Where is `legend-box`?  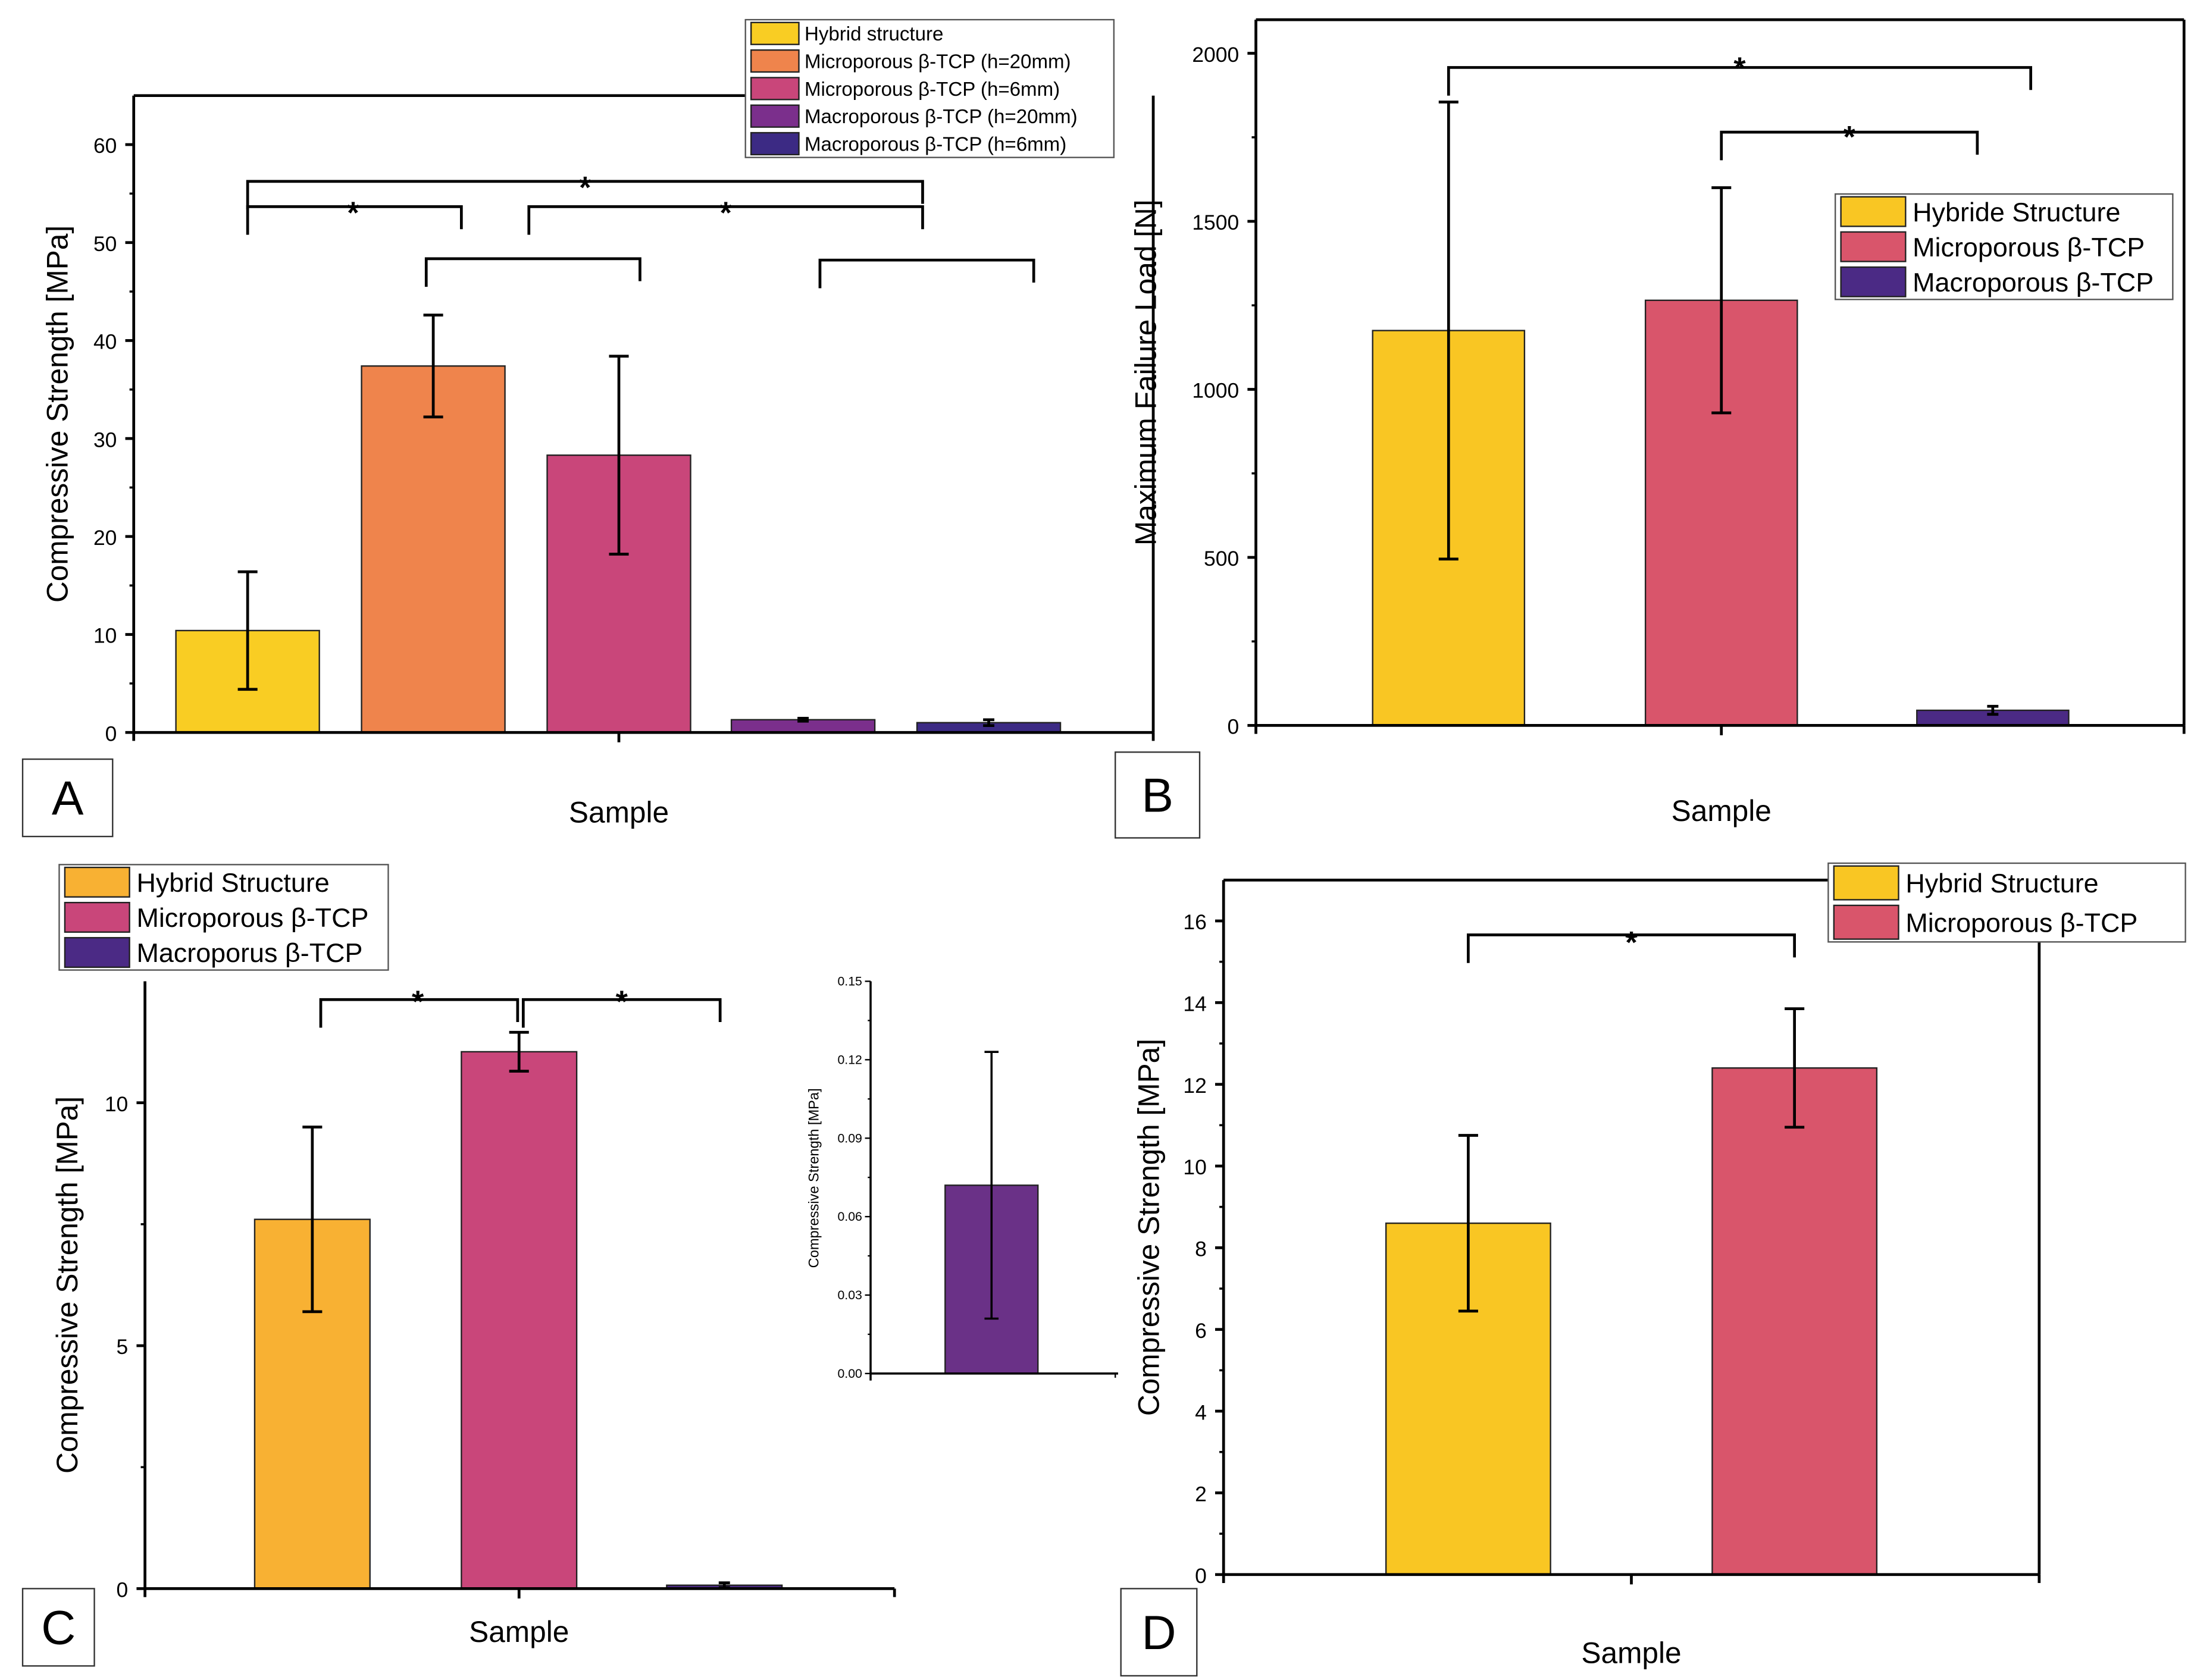 legend-box is located at coordinates (929, 88).